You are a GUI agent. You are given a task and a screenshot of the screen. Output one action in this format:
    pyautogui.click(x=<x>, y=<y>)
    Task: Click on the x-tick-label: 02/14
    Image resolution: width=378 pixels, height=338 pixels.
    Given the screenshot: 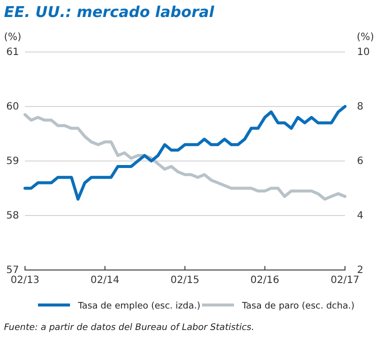 What is the action you would take?
    pyautogui.click(x=105, y=280)
    